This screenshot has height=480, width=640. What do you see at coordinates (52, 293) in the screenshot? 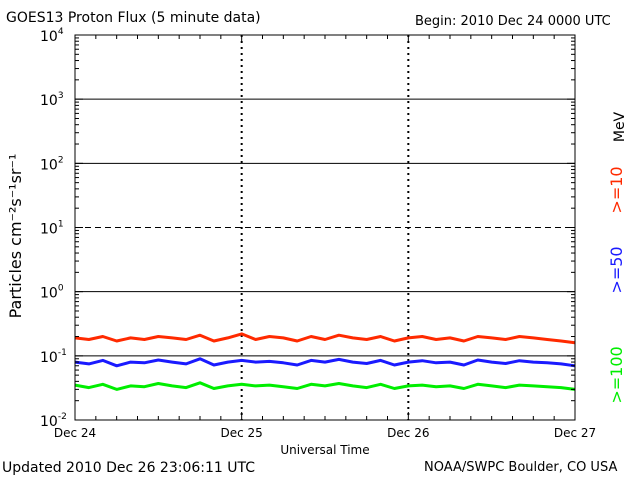
I see `y-tick-label: 10⁰` at bounding box center [52, 293].